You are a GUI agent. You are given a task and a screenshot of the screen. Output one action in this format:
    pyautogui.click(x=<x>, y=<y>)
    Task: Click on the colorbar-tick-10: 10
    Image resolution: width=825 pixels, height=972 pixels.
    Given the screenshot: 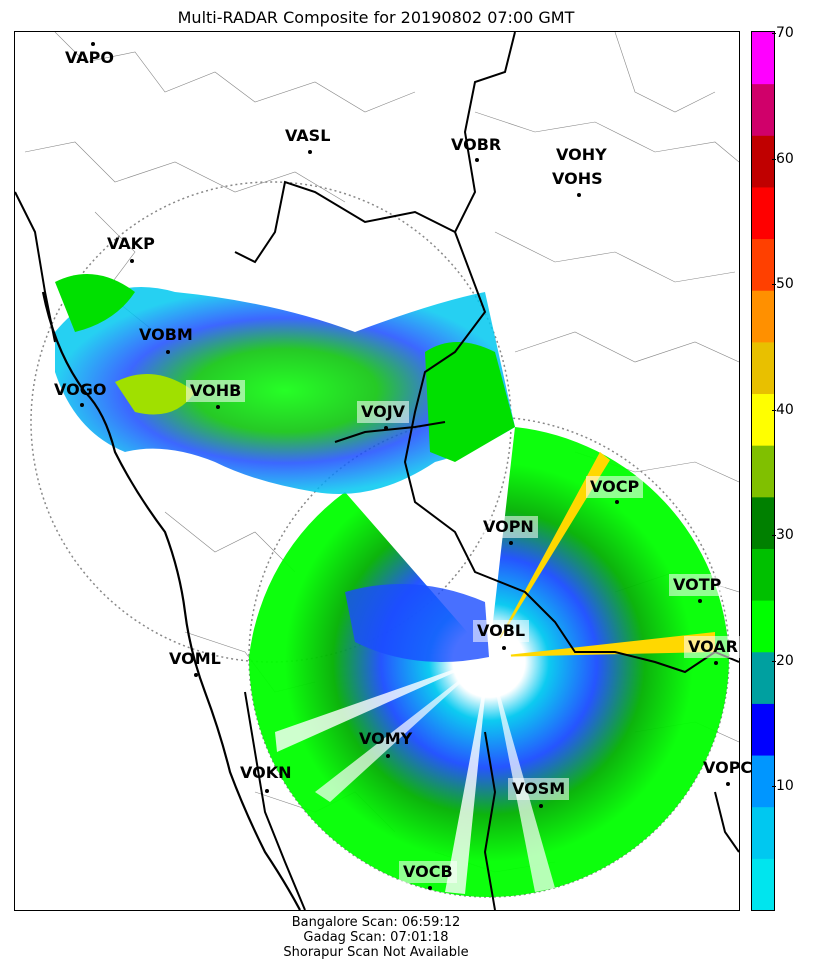 What is the action you would take?
    pyautogui.click(x=783, y=786)
    